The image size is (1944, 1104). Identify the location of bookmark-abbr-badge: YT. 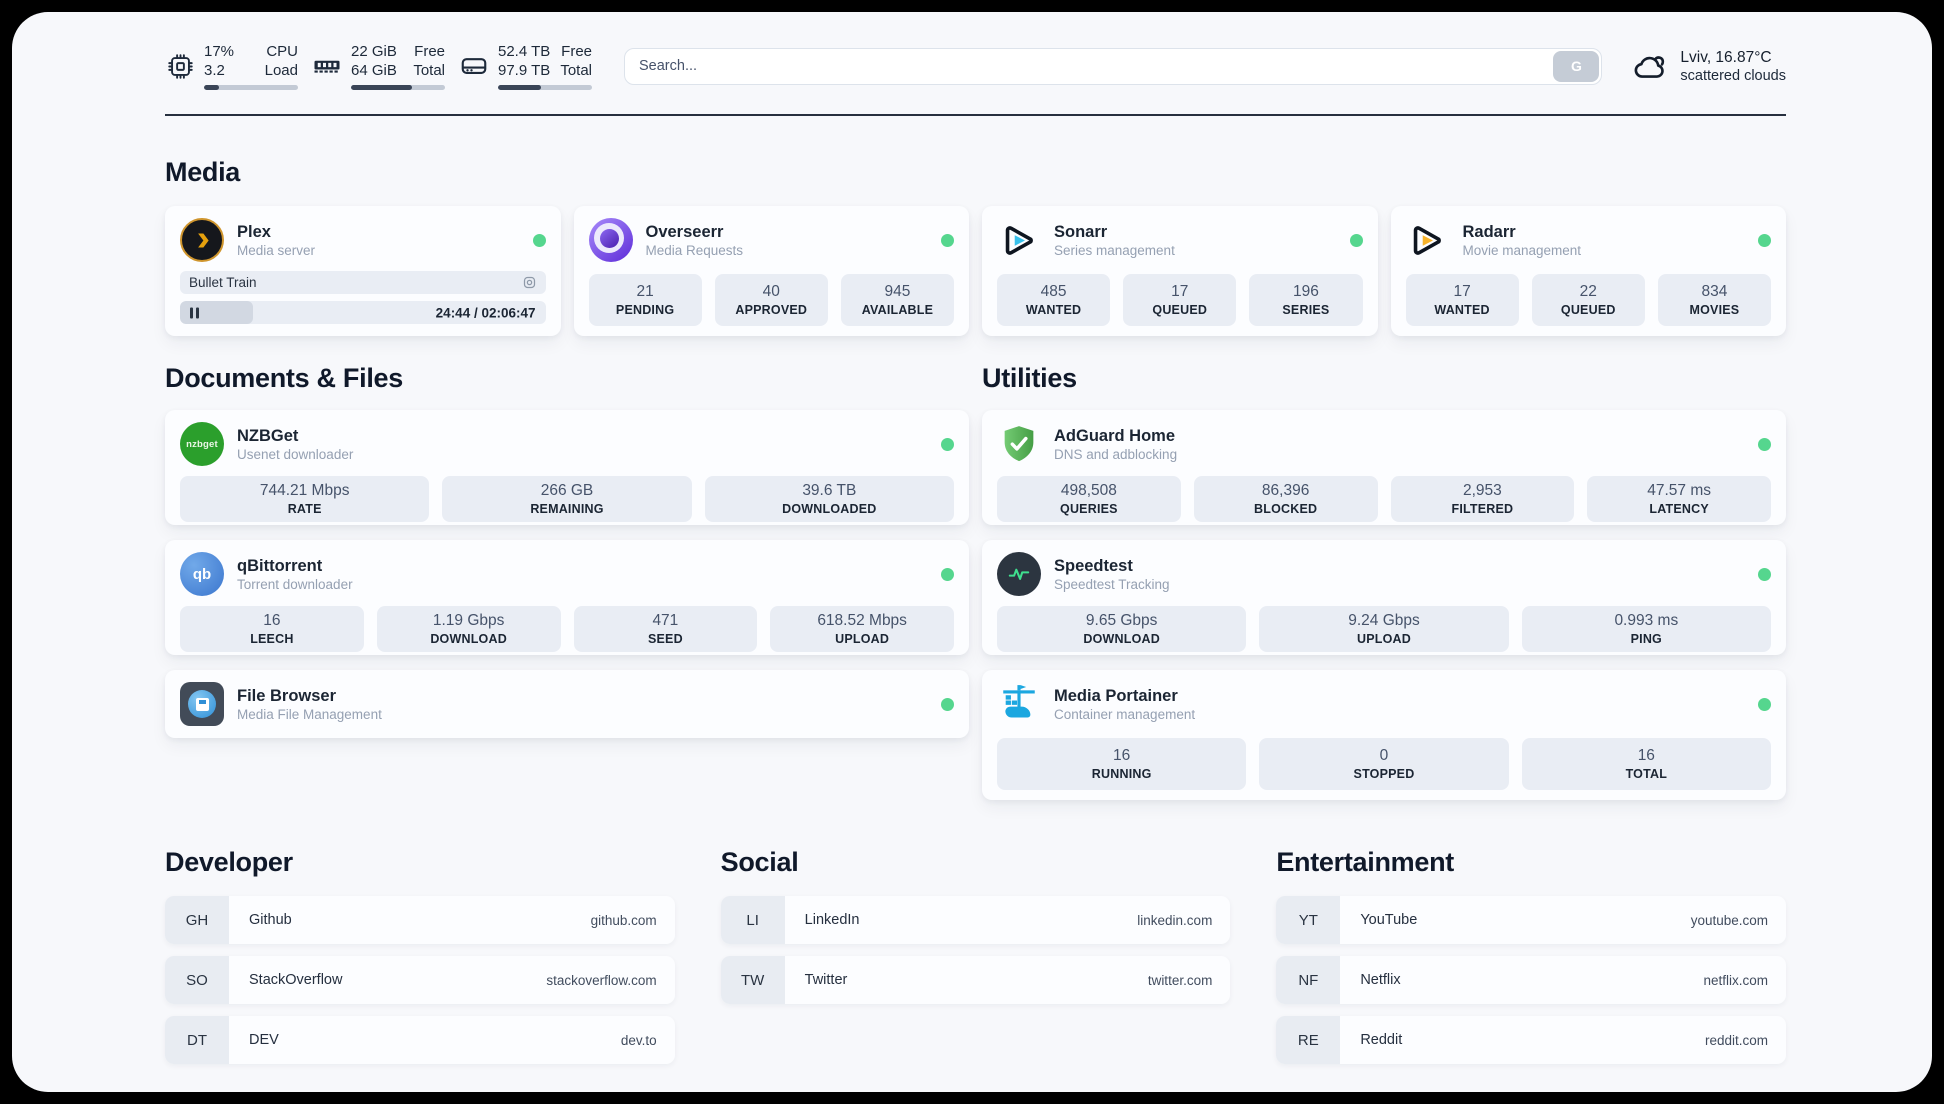
(1308, 920).